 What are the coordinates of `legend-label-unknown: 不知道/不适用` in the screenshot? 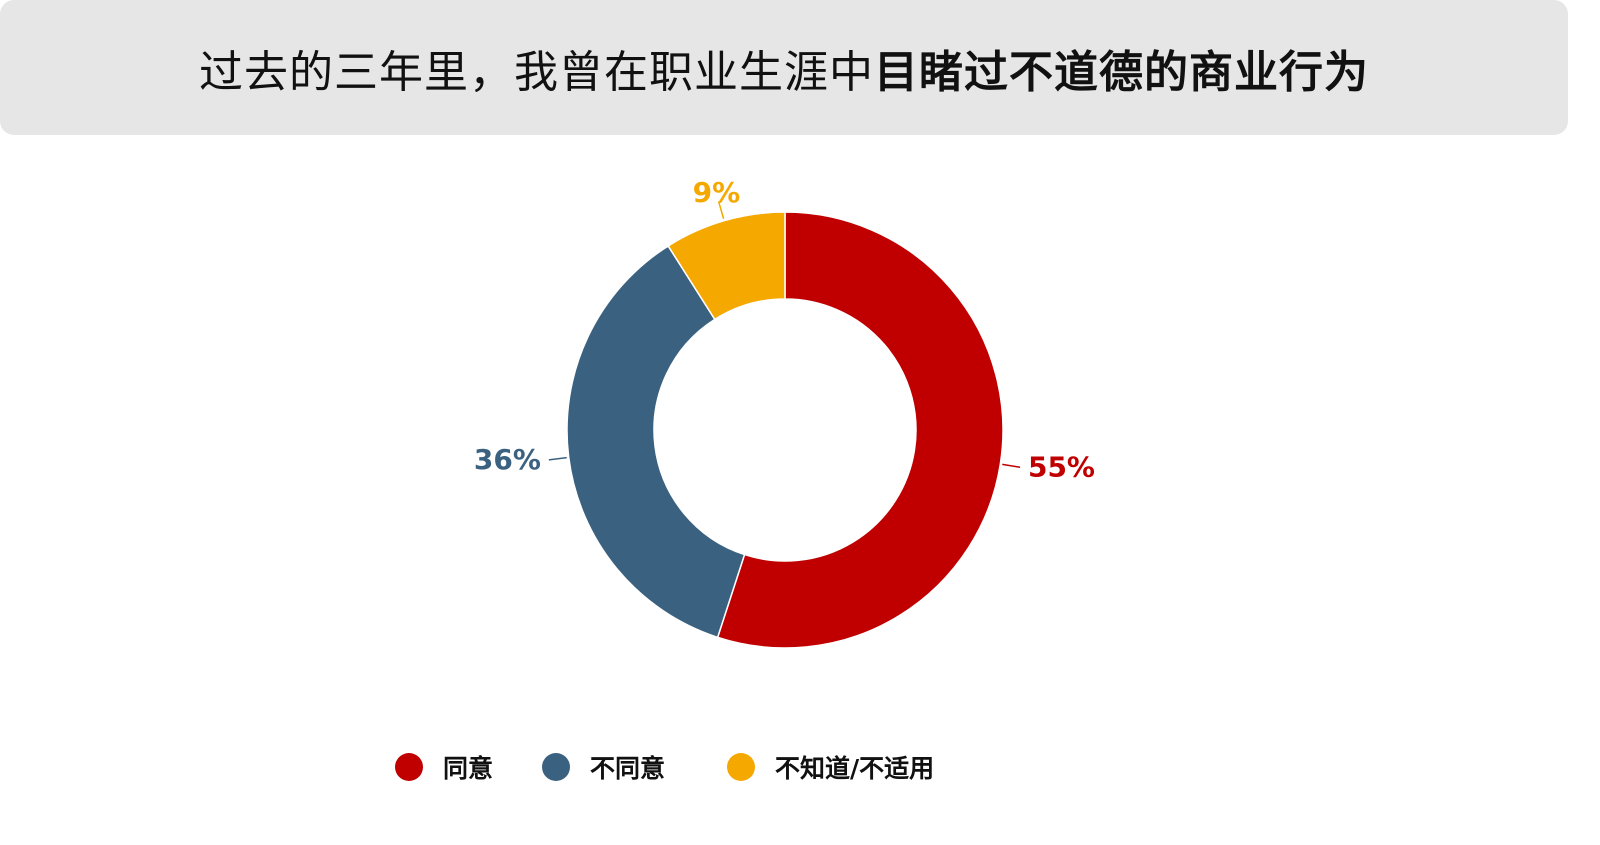 It's located at (855, 768).